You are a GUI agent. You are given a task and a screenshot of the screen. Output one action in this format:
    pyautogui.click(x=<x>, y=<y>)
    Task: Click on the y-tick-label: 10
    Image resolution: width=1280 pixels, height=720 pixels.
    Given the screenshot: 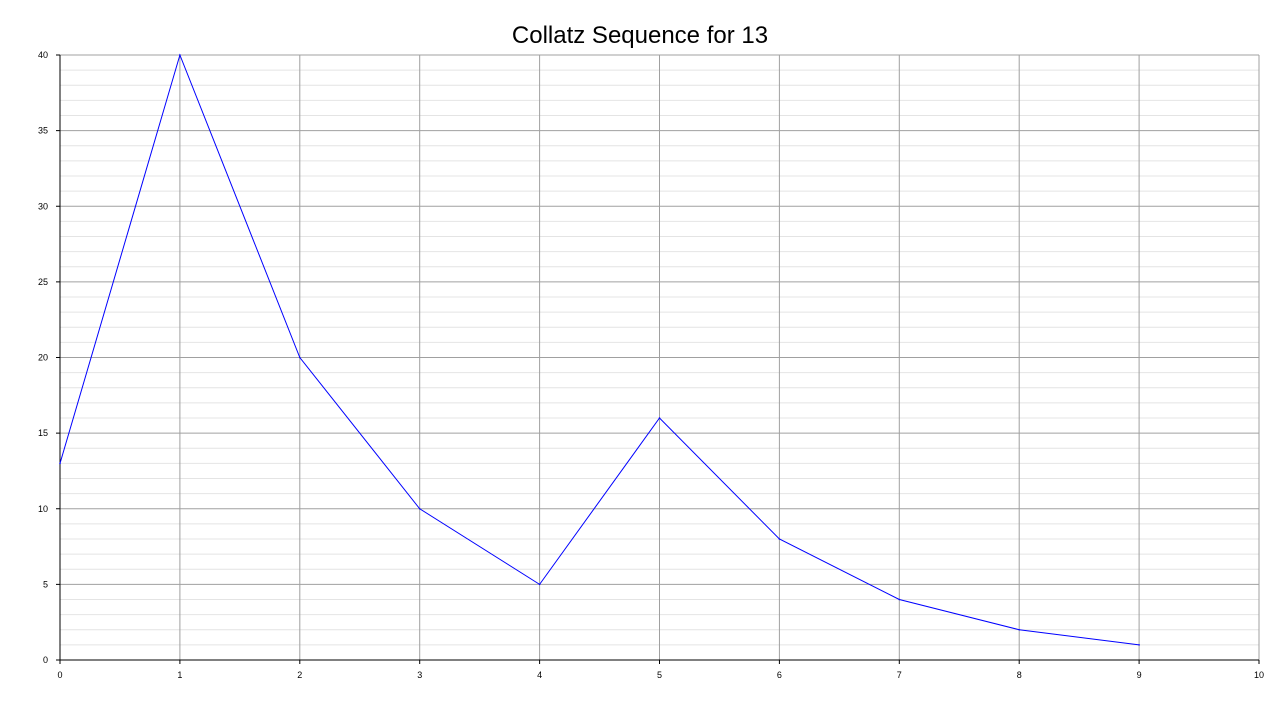 What is the action you would take?
    pyautogui.click(x=43, y=509)
    